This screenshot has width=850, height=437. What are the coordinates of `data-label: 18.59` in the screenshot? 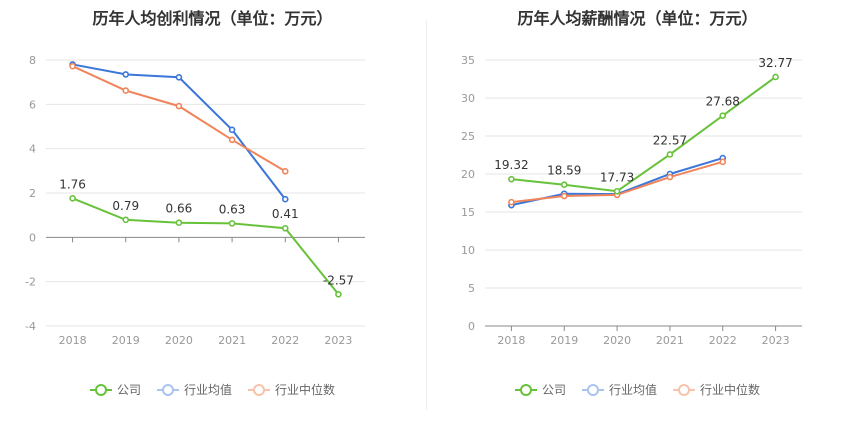 It's located at (564, 171).